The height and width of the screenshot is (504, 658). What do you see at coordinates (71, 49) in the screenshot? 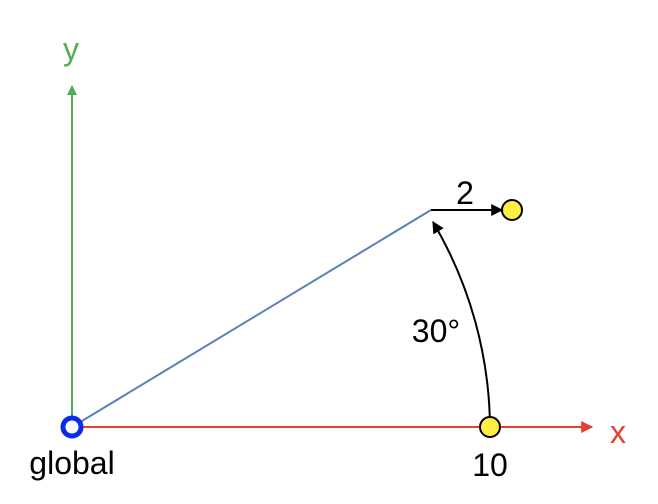
I see `y-axis-label: y` at bounding box center [71, 49].